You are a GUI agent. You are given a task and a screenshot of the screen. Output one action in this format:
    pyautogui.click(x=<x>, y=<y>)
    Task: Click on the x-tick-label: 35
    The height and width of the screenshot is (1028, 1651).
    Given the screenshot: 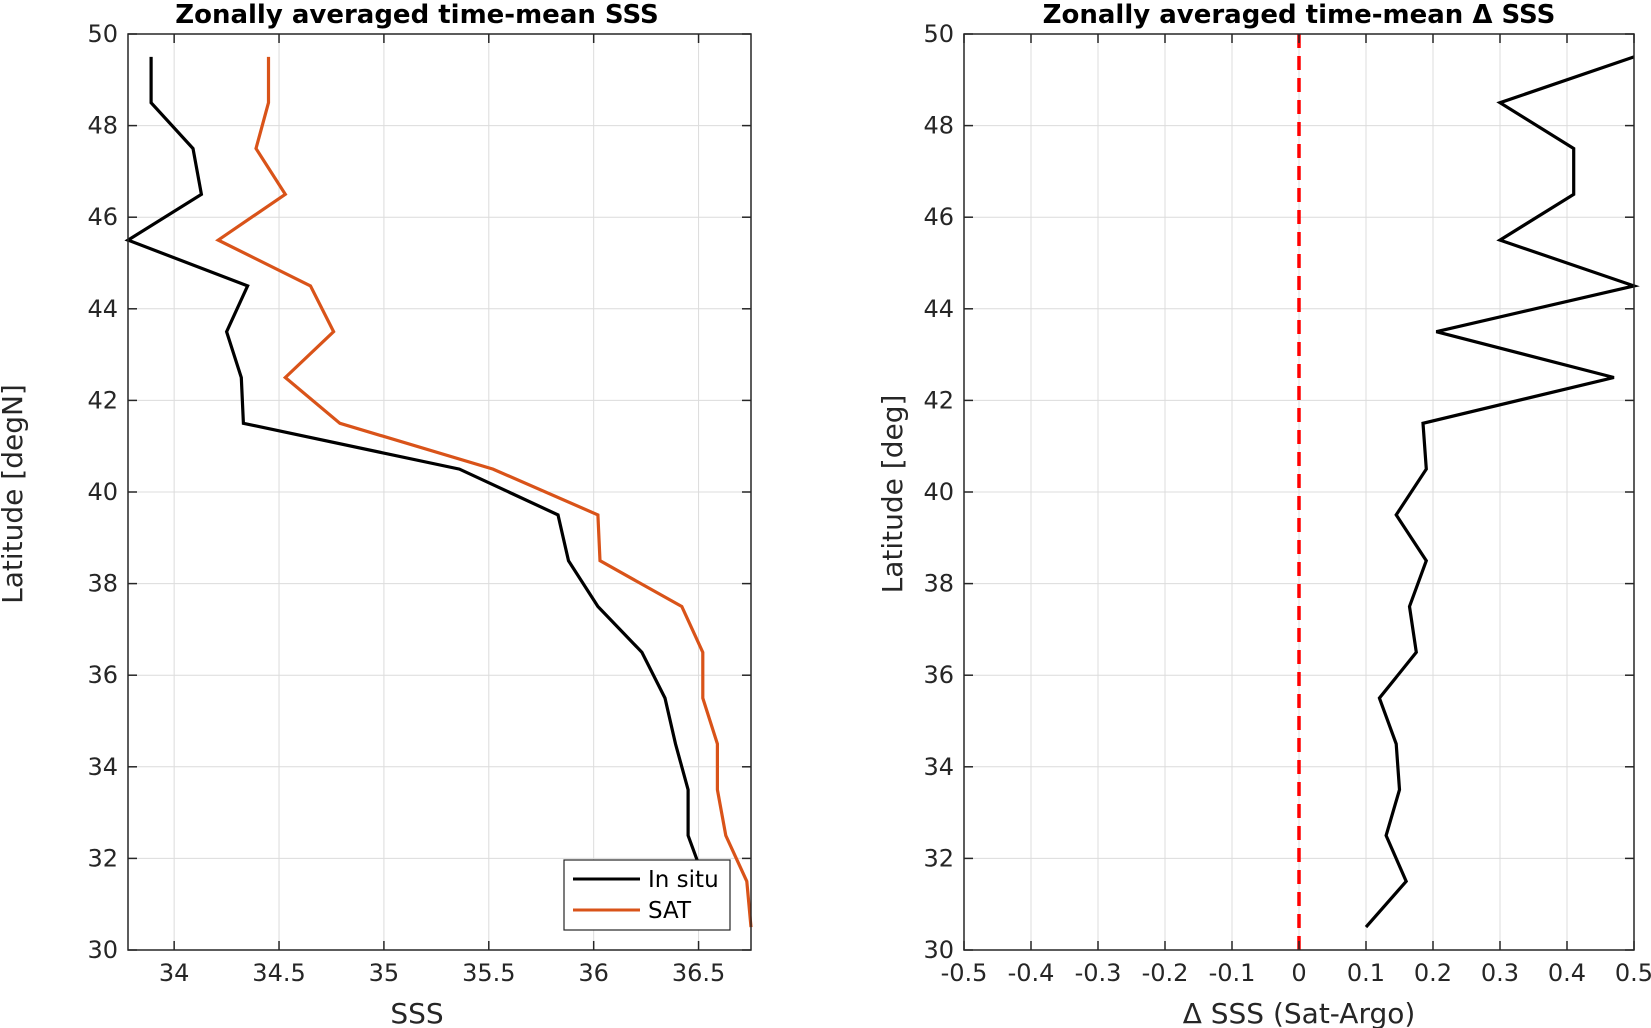 What is the action you would take?
    pyautogui.click(x=384, y=973)
    